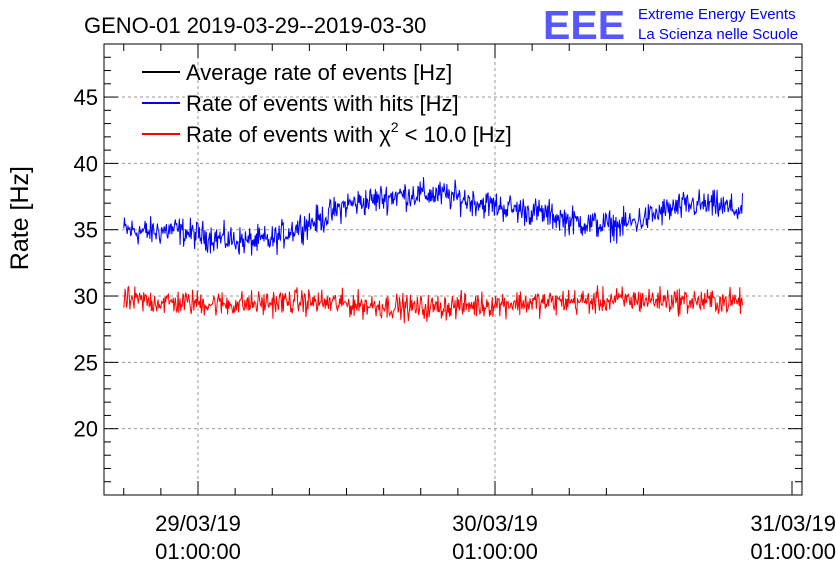 The width and height of the screenshot is (836, 572). I want to click on series-line-chi2, so click(433, 304).